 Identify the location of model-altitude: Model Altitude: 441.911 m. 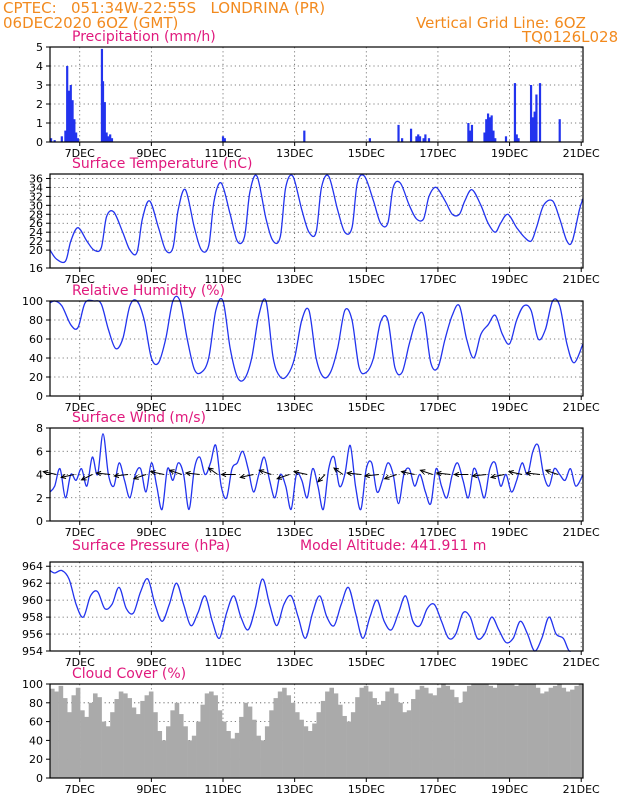
(393, 546).